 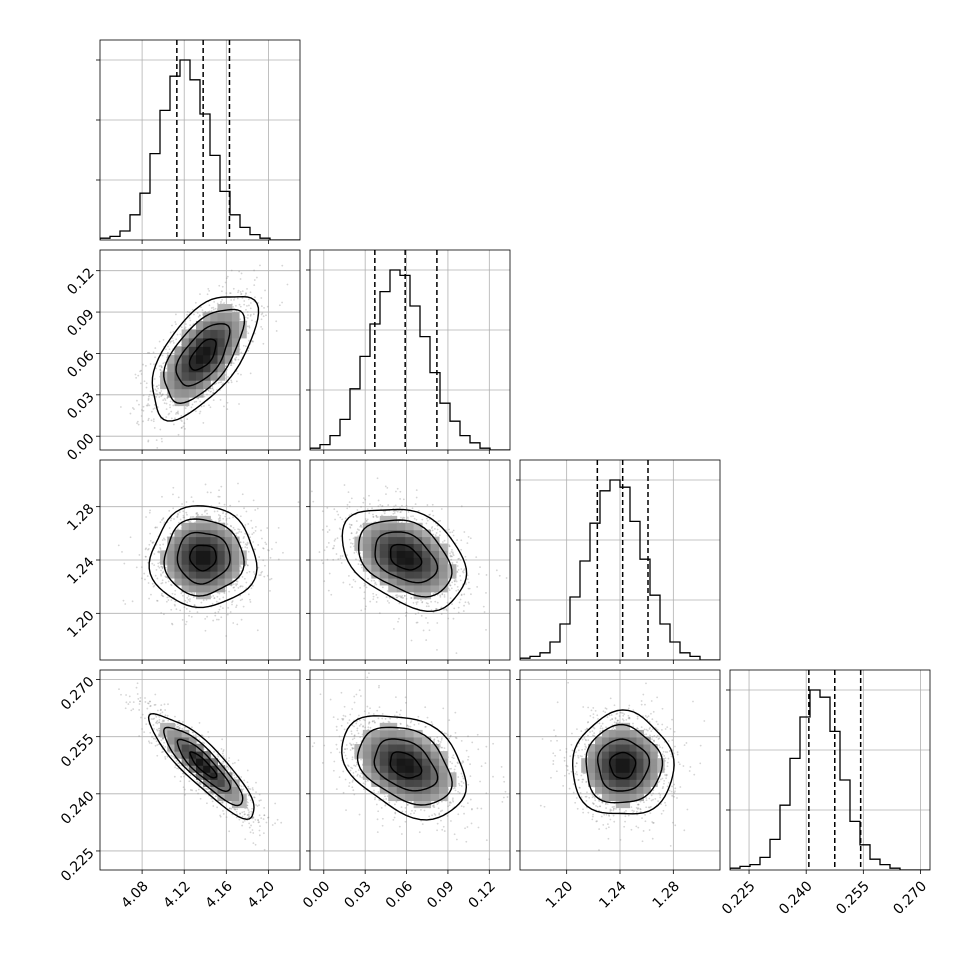 What do you see at coordinates (80, 281) in the screenshot?
I see `y-tick-label: 0.12` at bounding box center [80, 281].